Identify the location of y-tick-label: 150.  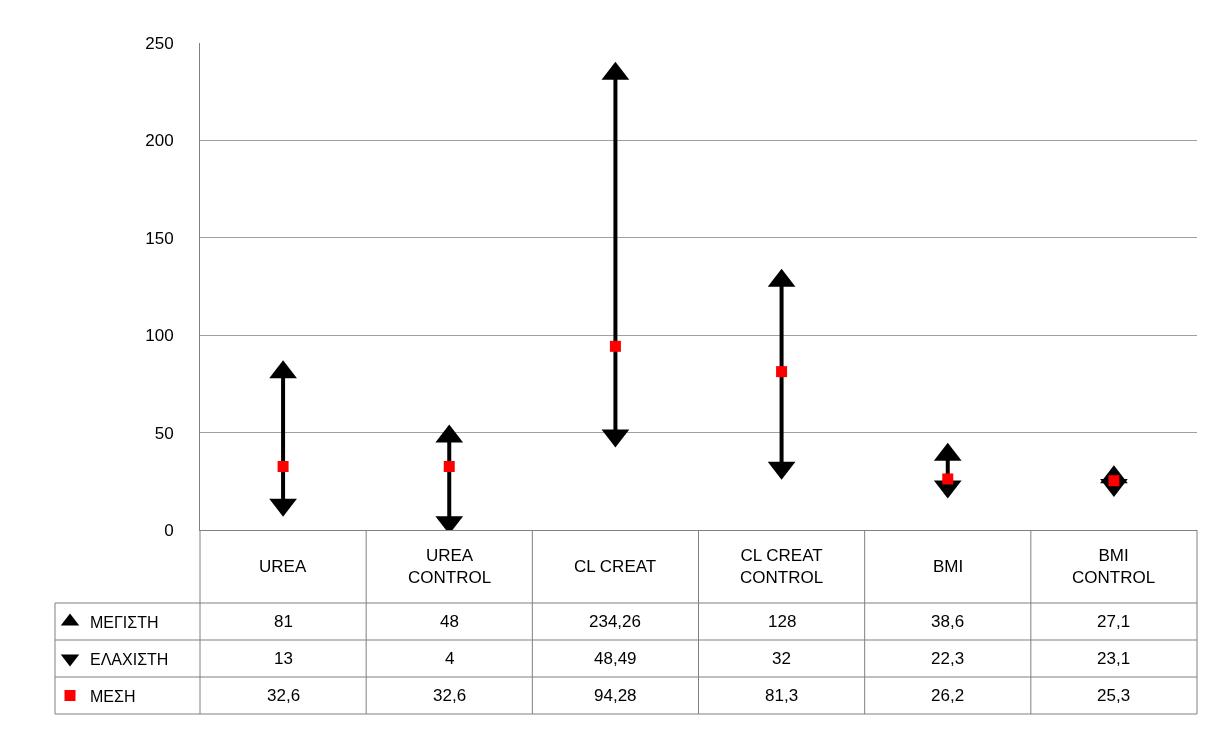
(159, 238).